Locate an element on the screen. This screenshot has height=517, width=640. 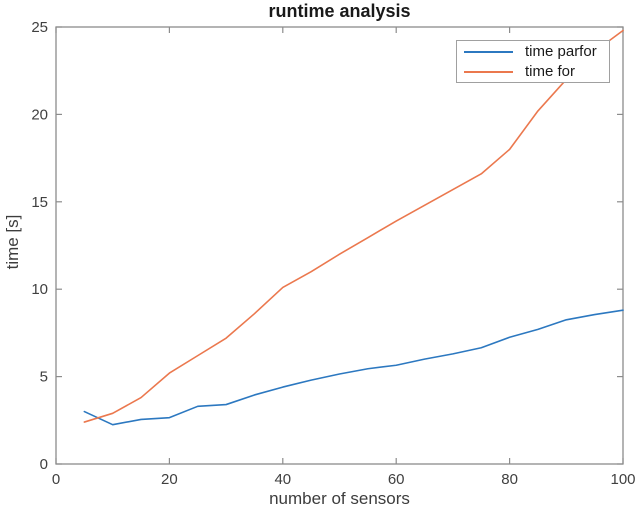
x-tick-label: 20 is located at coordinates (169, 479).